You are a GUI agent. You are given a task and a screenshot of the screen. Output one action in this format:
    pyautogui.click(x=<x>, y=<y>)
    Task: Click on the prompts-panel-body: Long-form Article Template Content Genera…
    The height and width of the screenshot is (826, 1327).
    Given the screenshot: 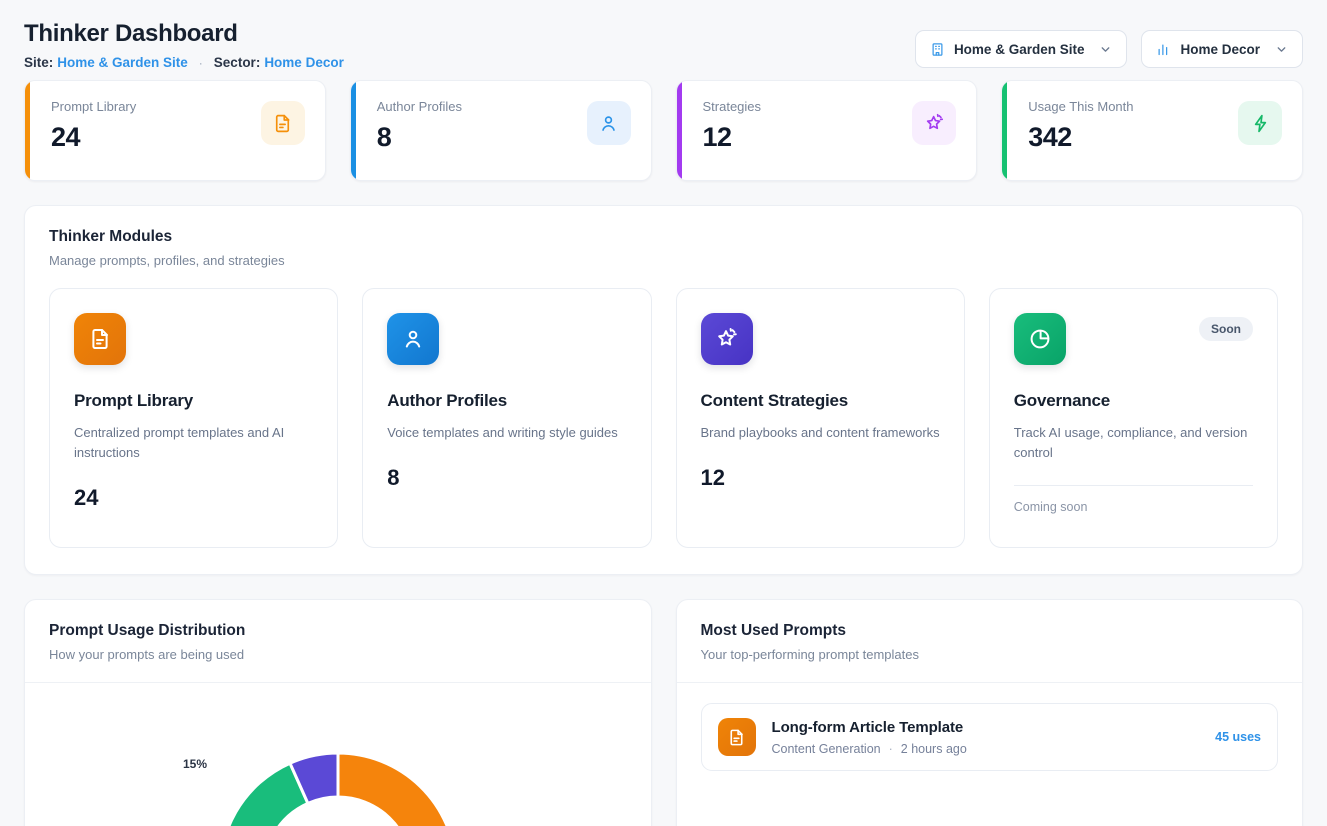 What is the action you would take?
    pyautogui.click(x=989, y=736)
    